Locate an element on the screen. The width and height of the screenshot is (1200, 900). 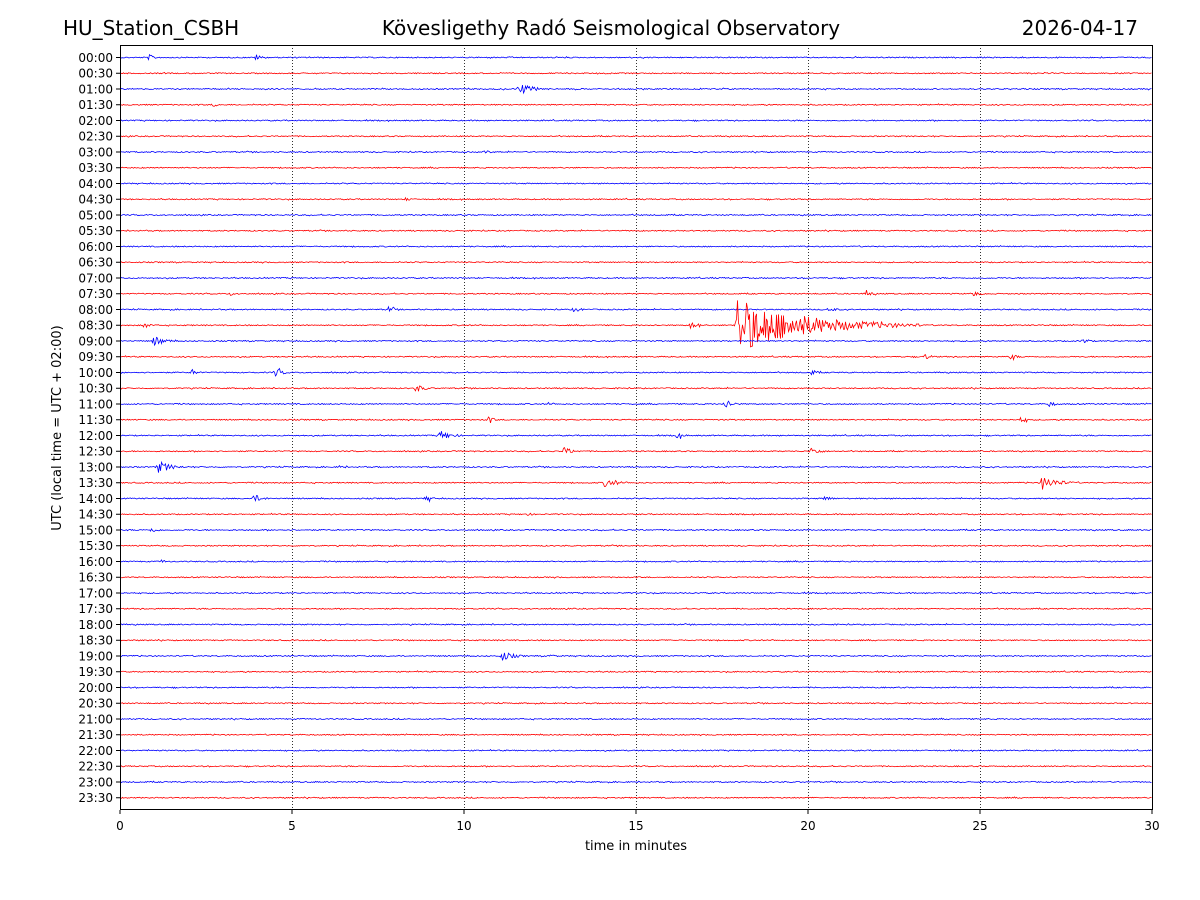
y-tick-label: 15:30 is located at coordinates (95, 546).